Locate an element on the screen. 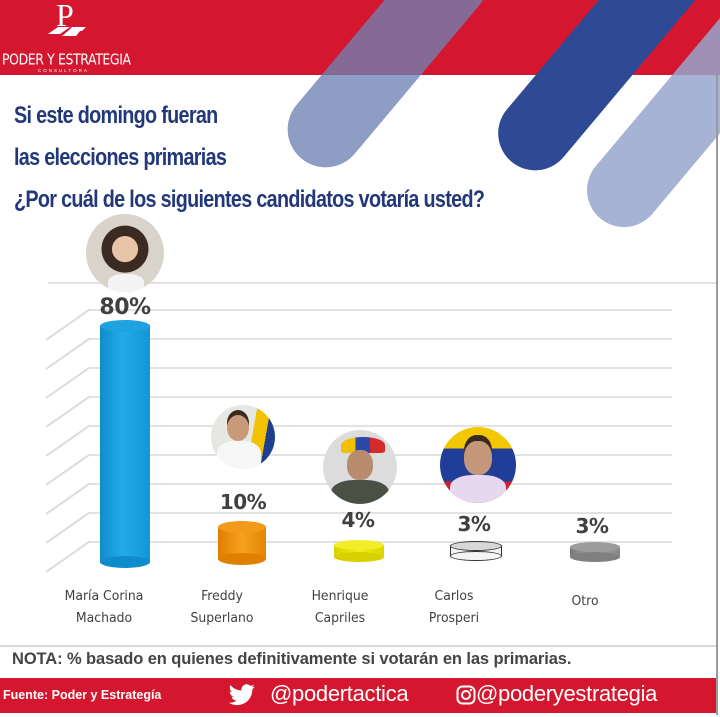  category-label-prosperi: Carlos Prosperi is located at coordinates (454, 607).